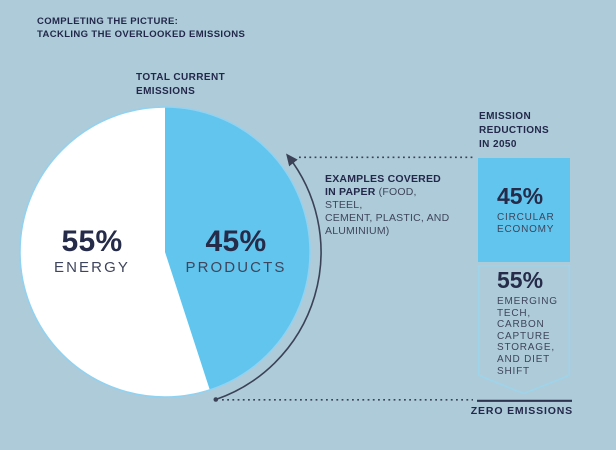 This screenshot has height=450, width=616. I want to click on pie-slice-products, so click(237, 248).